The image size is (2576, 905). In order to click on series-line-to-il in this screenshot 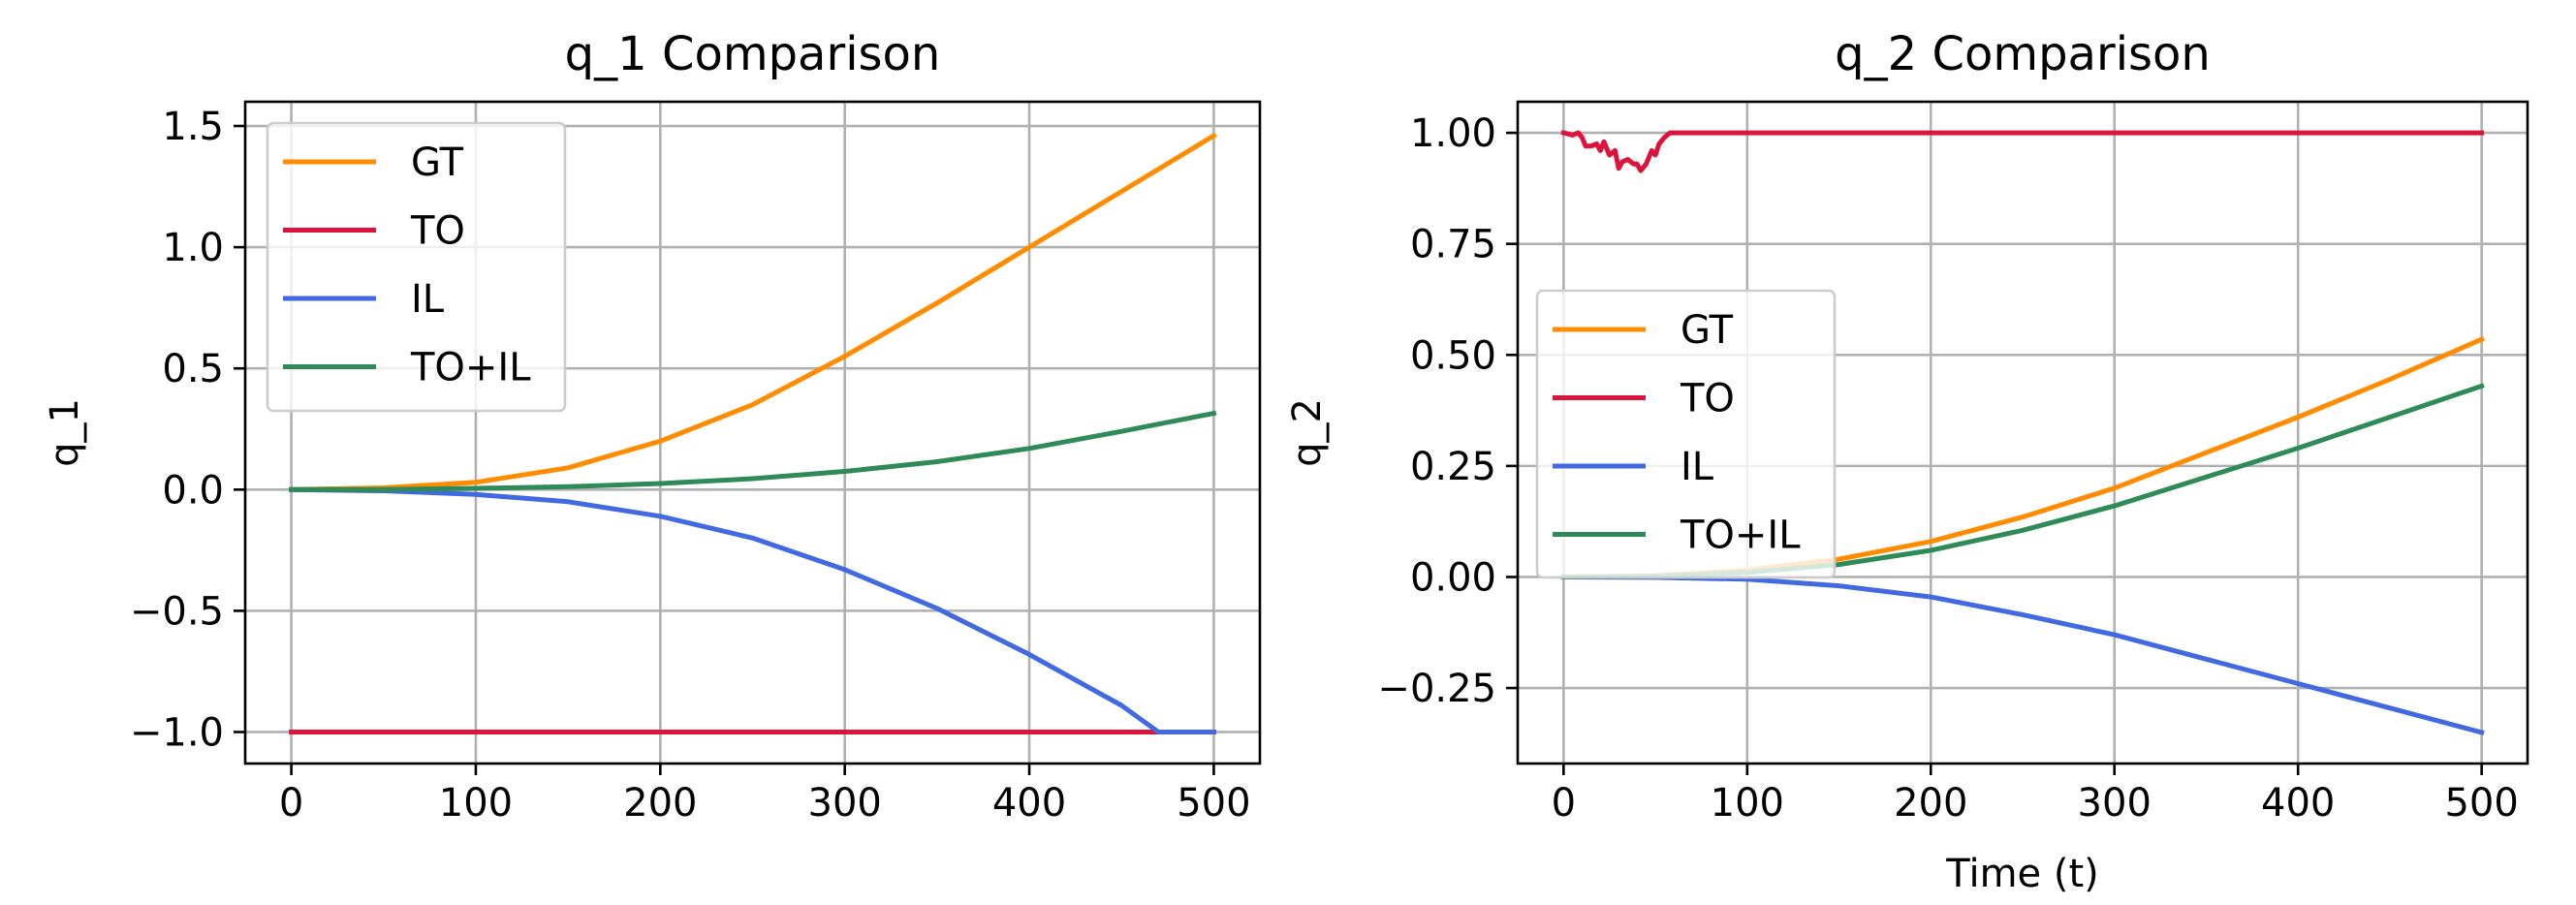, I will do `click(753, 451)`.